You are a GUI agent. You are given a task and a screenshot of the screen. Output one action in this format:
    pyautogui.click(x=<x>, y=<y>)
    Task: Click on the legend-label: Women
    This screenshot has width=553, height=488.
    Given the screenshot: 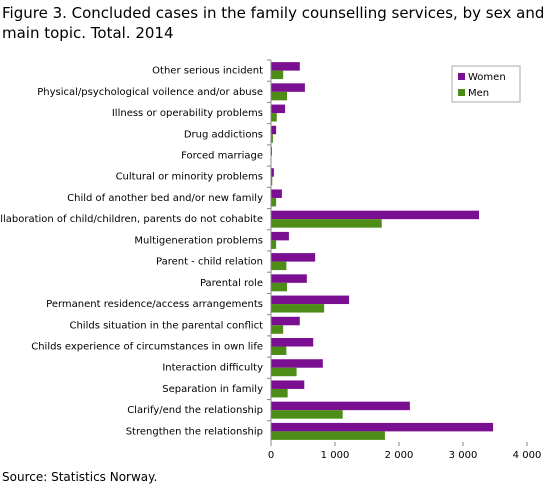 What is the action you would take?
    pyautogui.click(x=487, y=77)
    